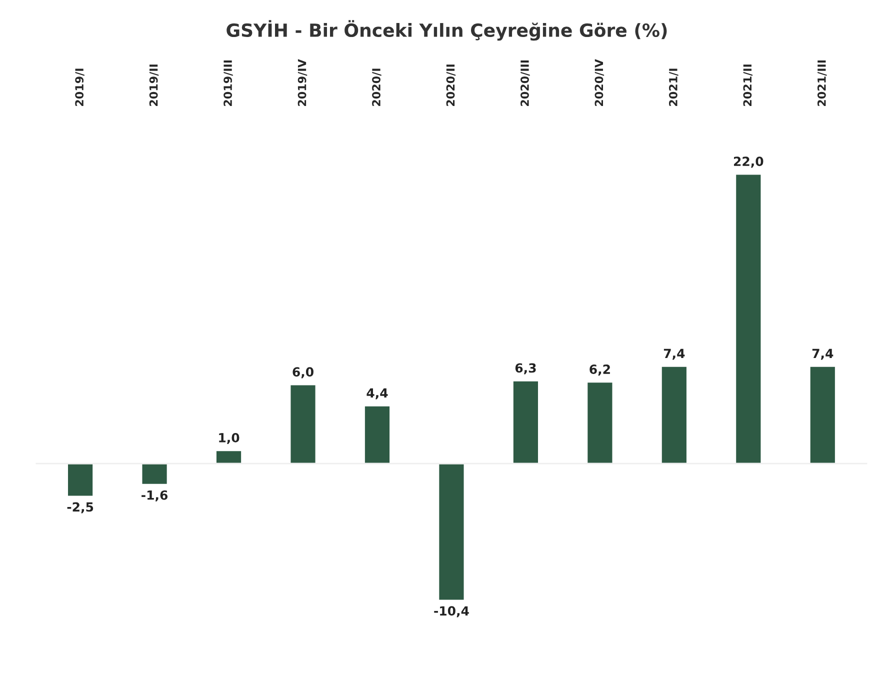  What do you see at coordinates (155, 496) in the screenshot?
I see `data-label: -1,6` at bounding box center [155, 496].